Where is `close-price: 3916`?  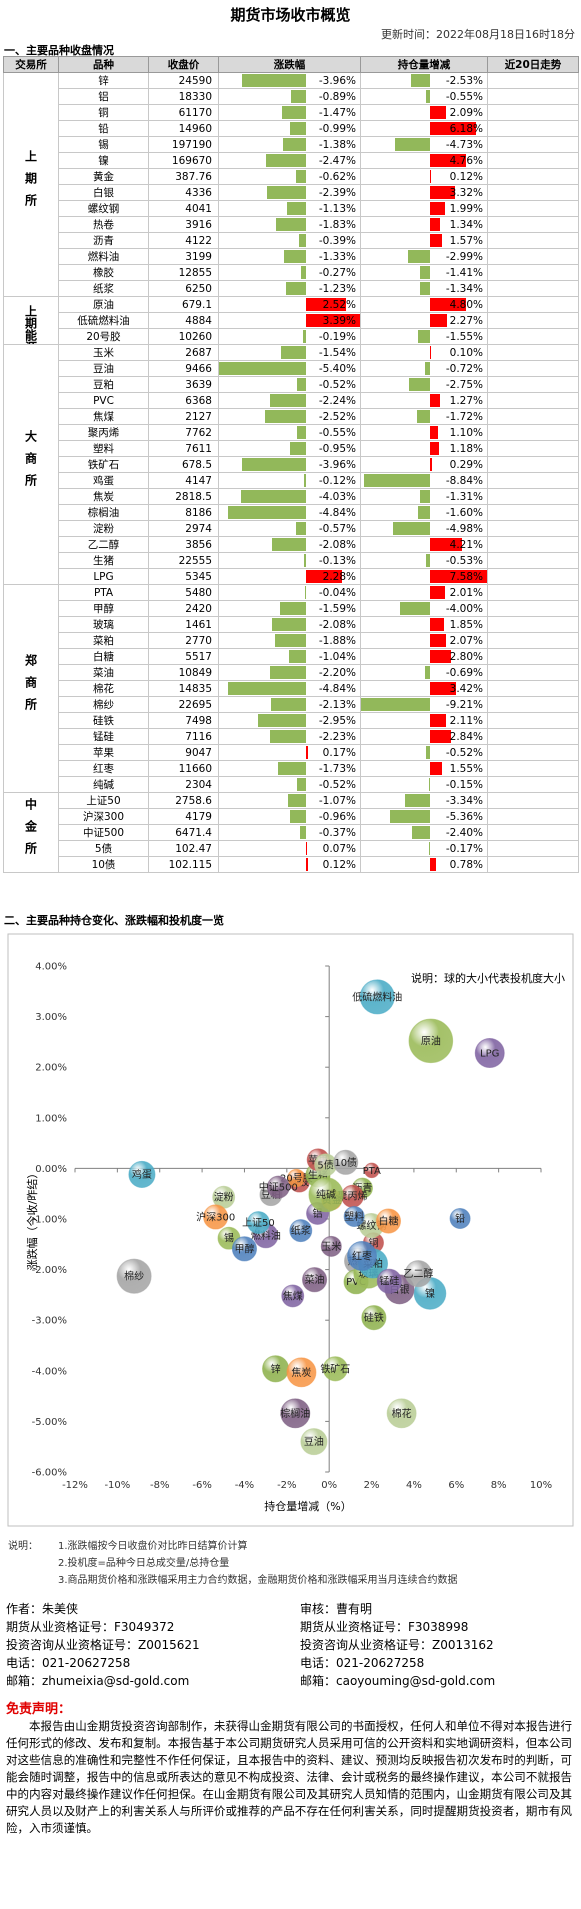 close-price: 3916 is located at coordinates (183, 224).